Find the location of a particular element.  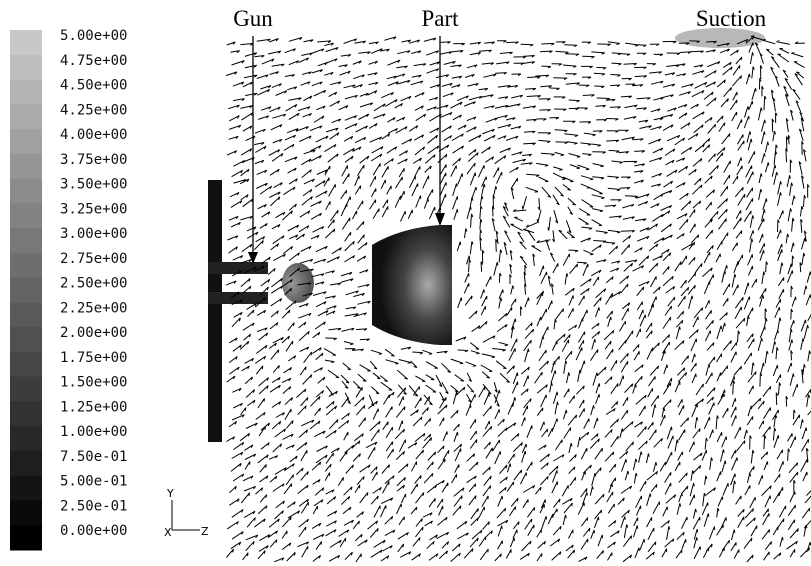

colorbar-label: 3.00e+00 is located at coordinates (93, 234).